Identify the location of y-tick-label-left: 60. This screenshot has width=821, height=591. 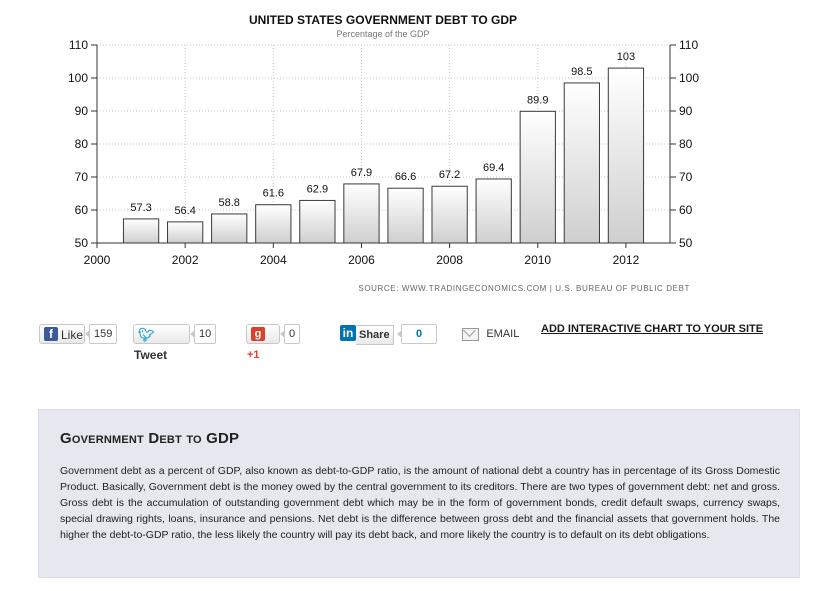
(82, 210).